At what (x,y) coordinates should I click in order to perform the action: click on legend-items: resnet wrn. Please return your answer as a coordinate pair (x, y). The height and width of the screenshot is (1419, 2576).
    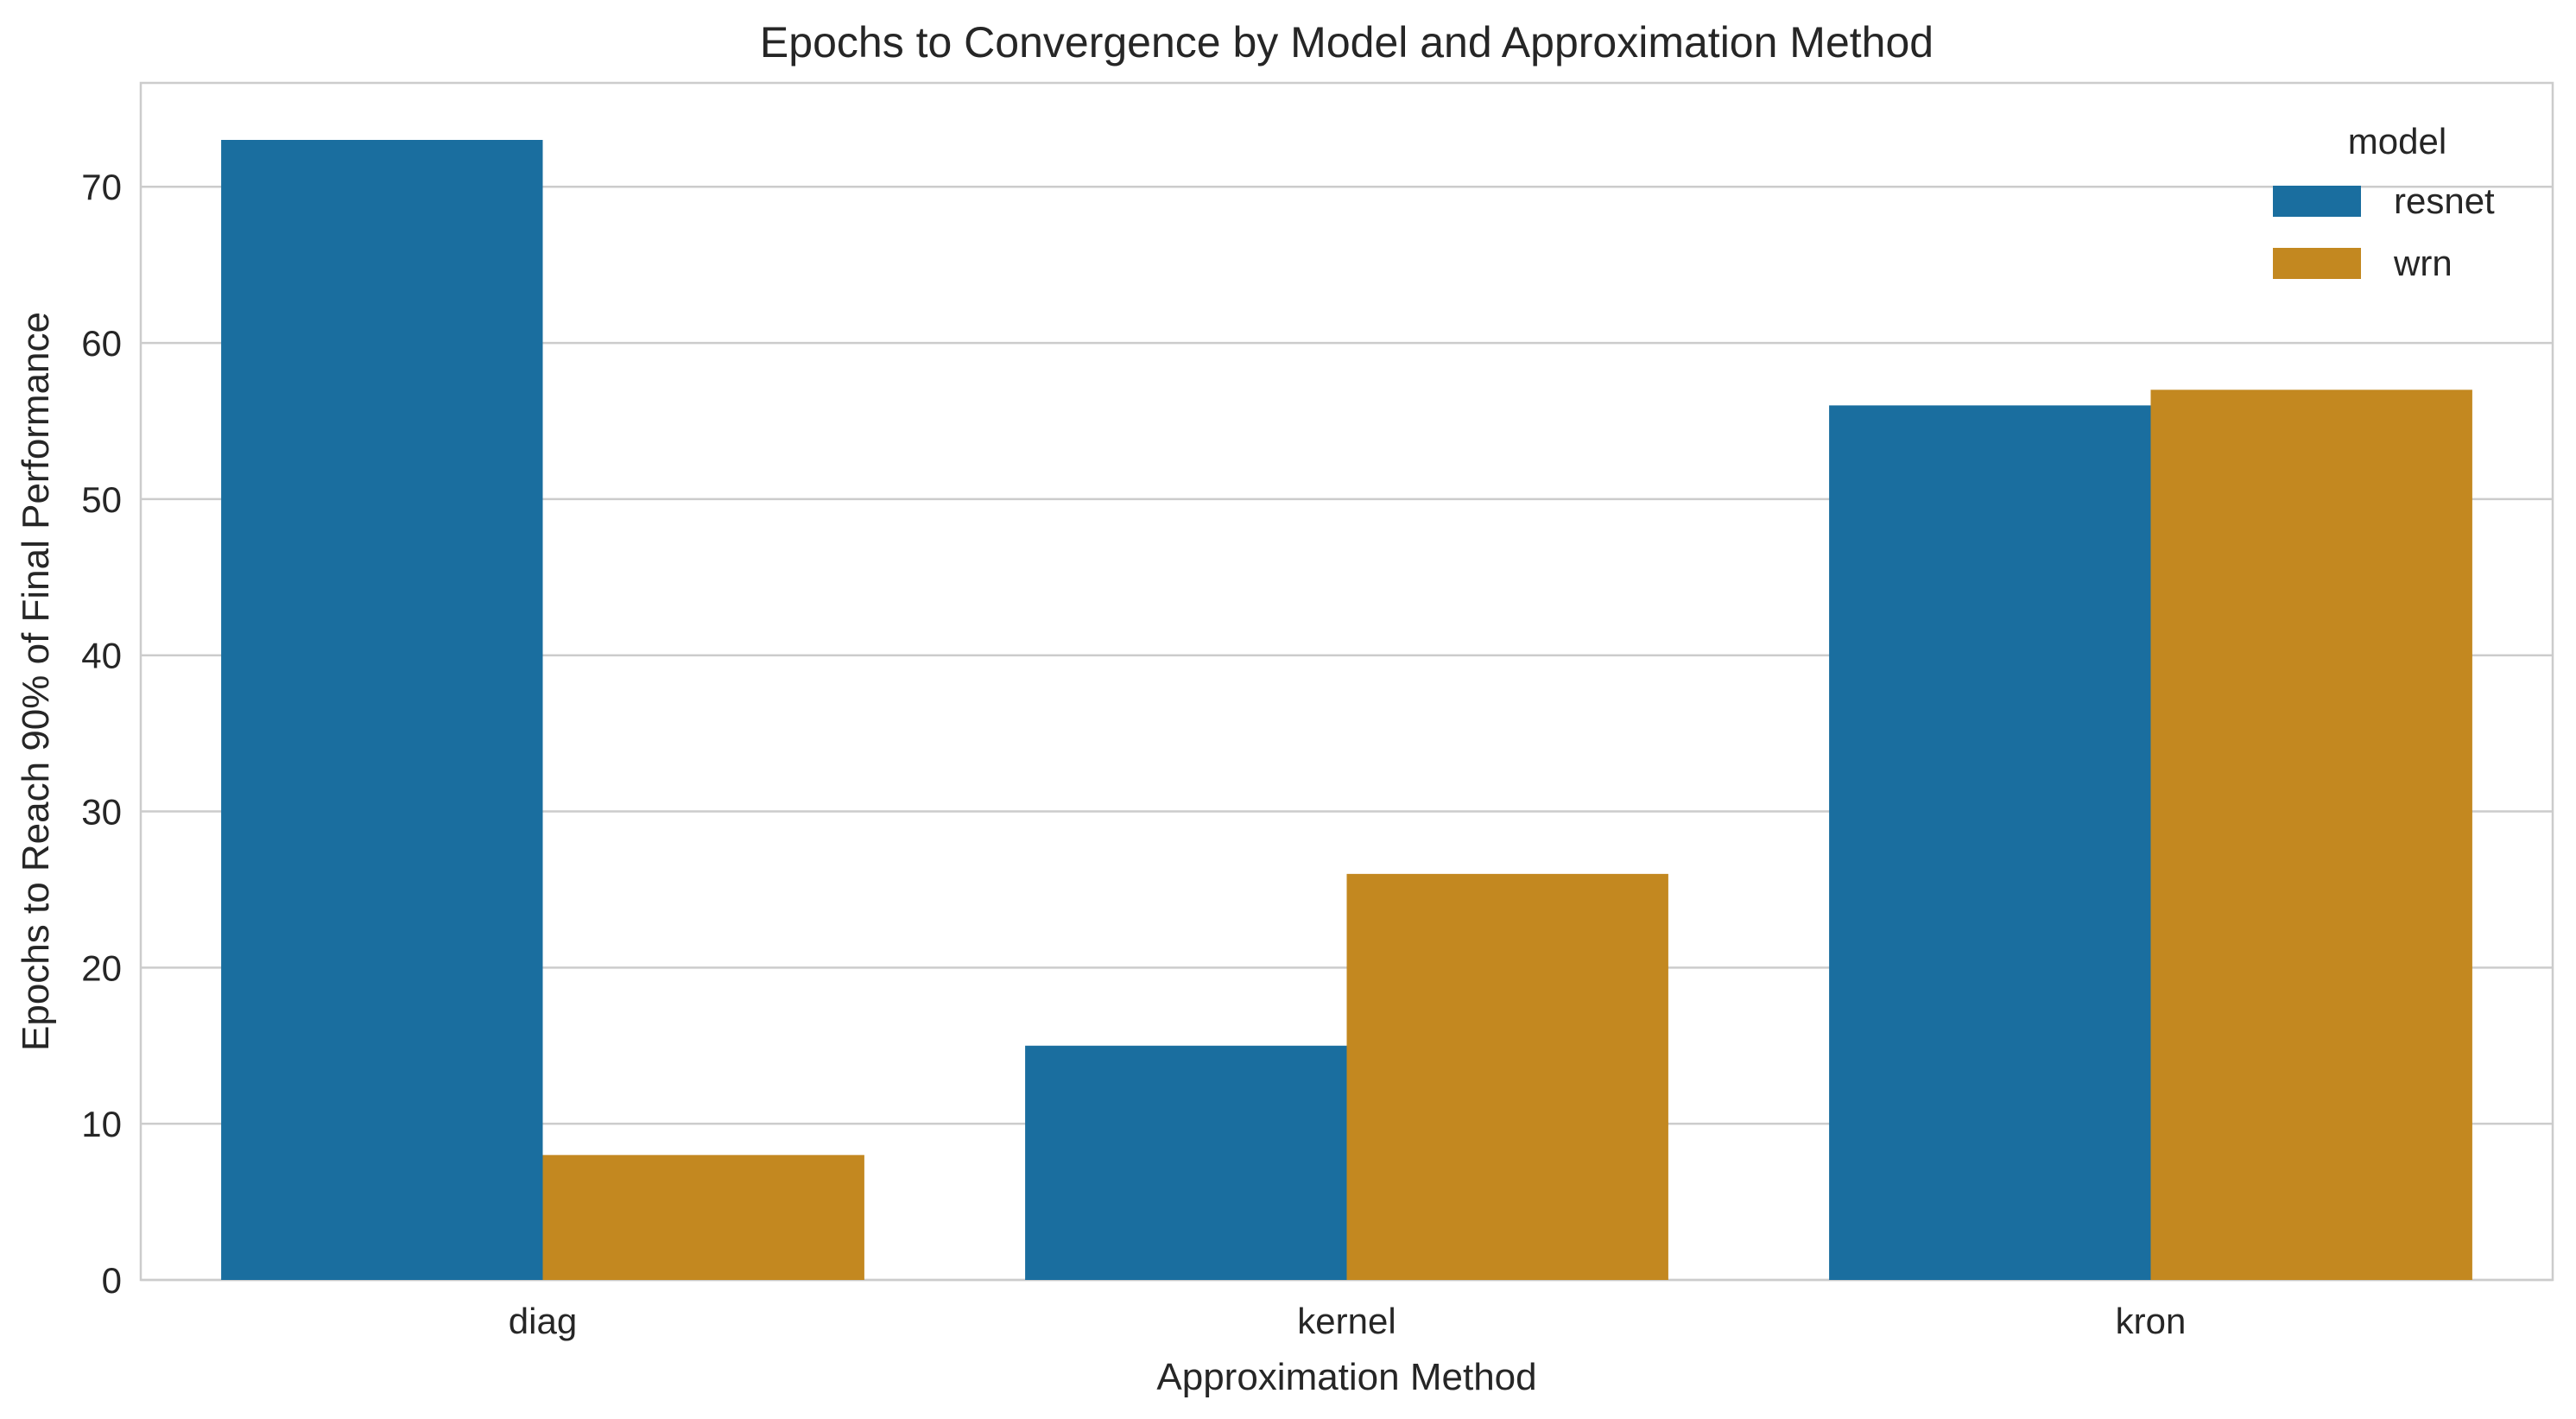
    Looking at the image, I should click on (2384, 232).